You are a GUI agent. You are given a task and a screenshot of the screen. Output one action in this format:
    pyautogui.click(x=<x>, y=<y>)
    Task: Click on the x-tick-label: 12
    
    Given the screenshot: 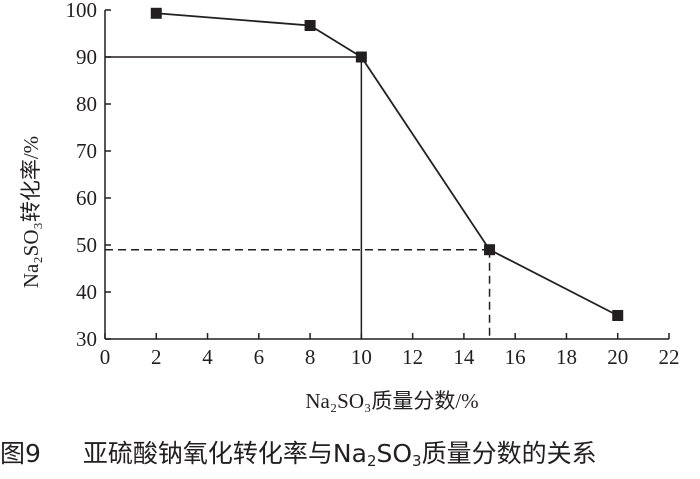 What is the action you would take?
    pyautogui.click(x=412, y=357)
    